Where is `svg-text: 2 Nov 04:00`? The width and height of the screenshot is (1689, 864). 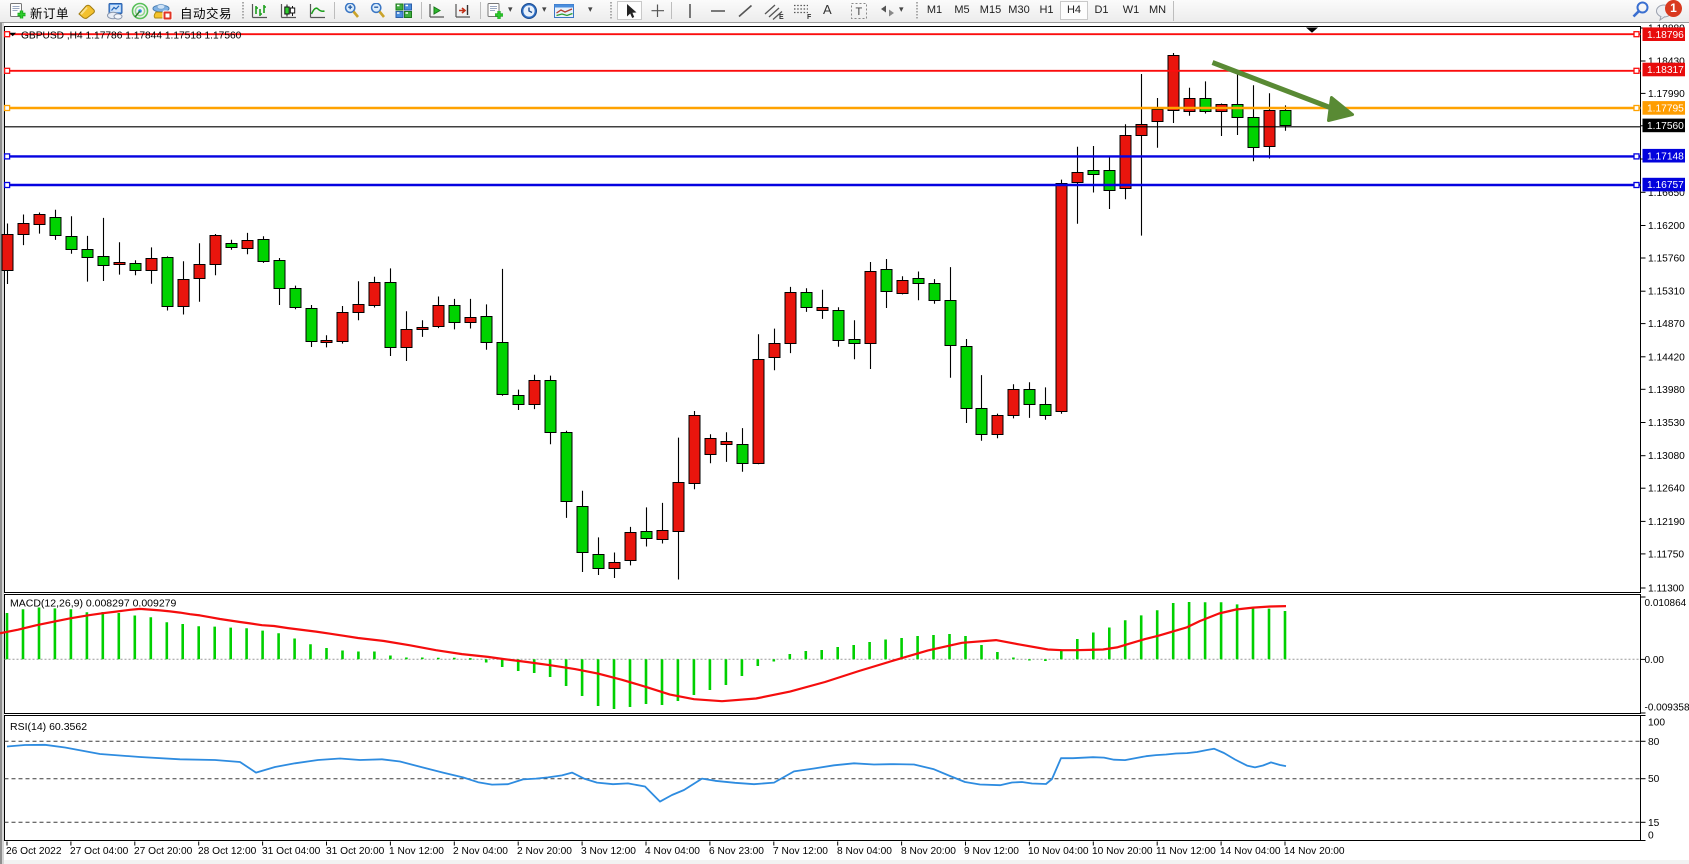 svg-text: 2 Nov 04:00 is located at coordinates (480, 851).